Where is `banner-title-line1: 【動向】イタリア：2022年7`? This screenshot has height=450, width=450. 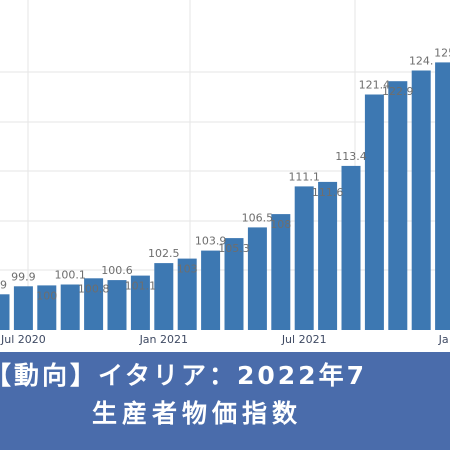
banner-title-line1: 【動向】イタリア：2022年7 is located at coordinates (183, 375).